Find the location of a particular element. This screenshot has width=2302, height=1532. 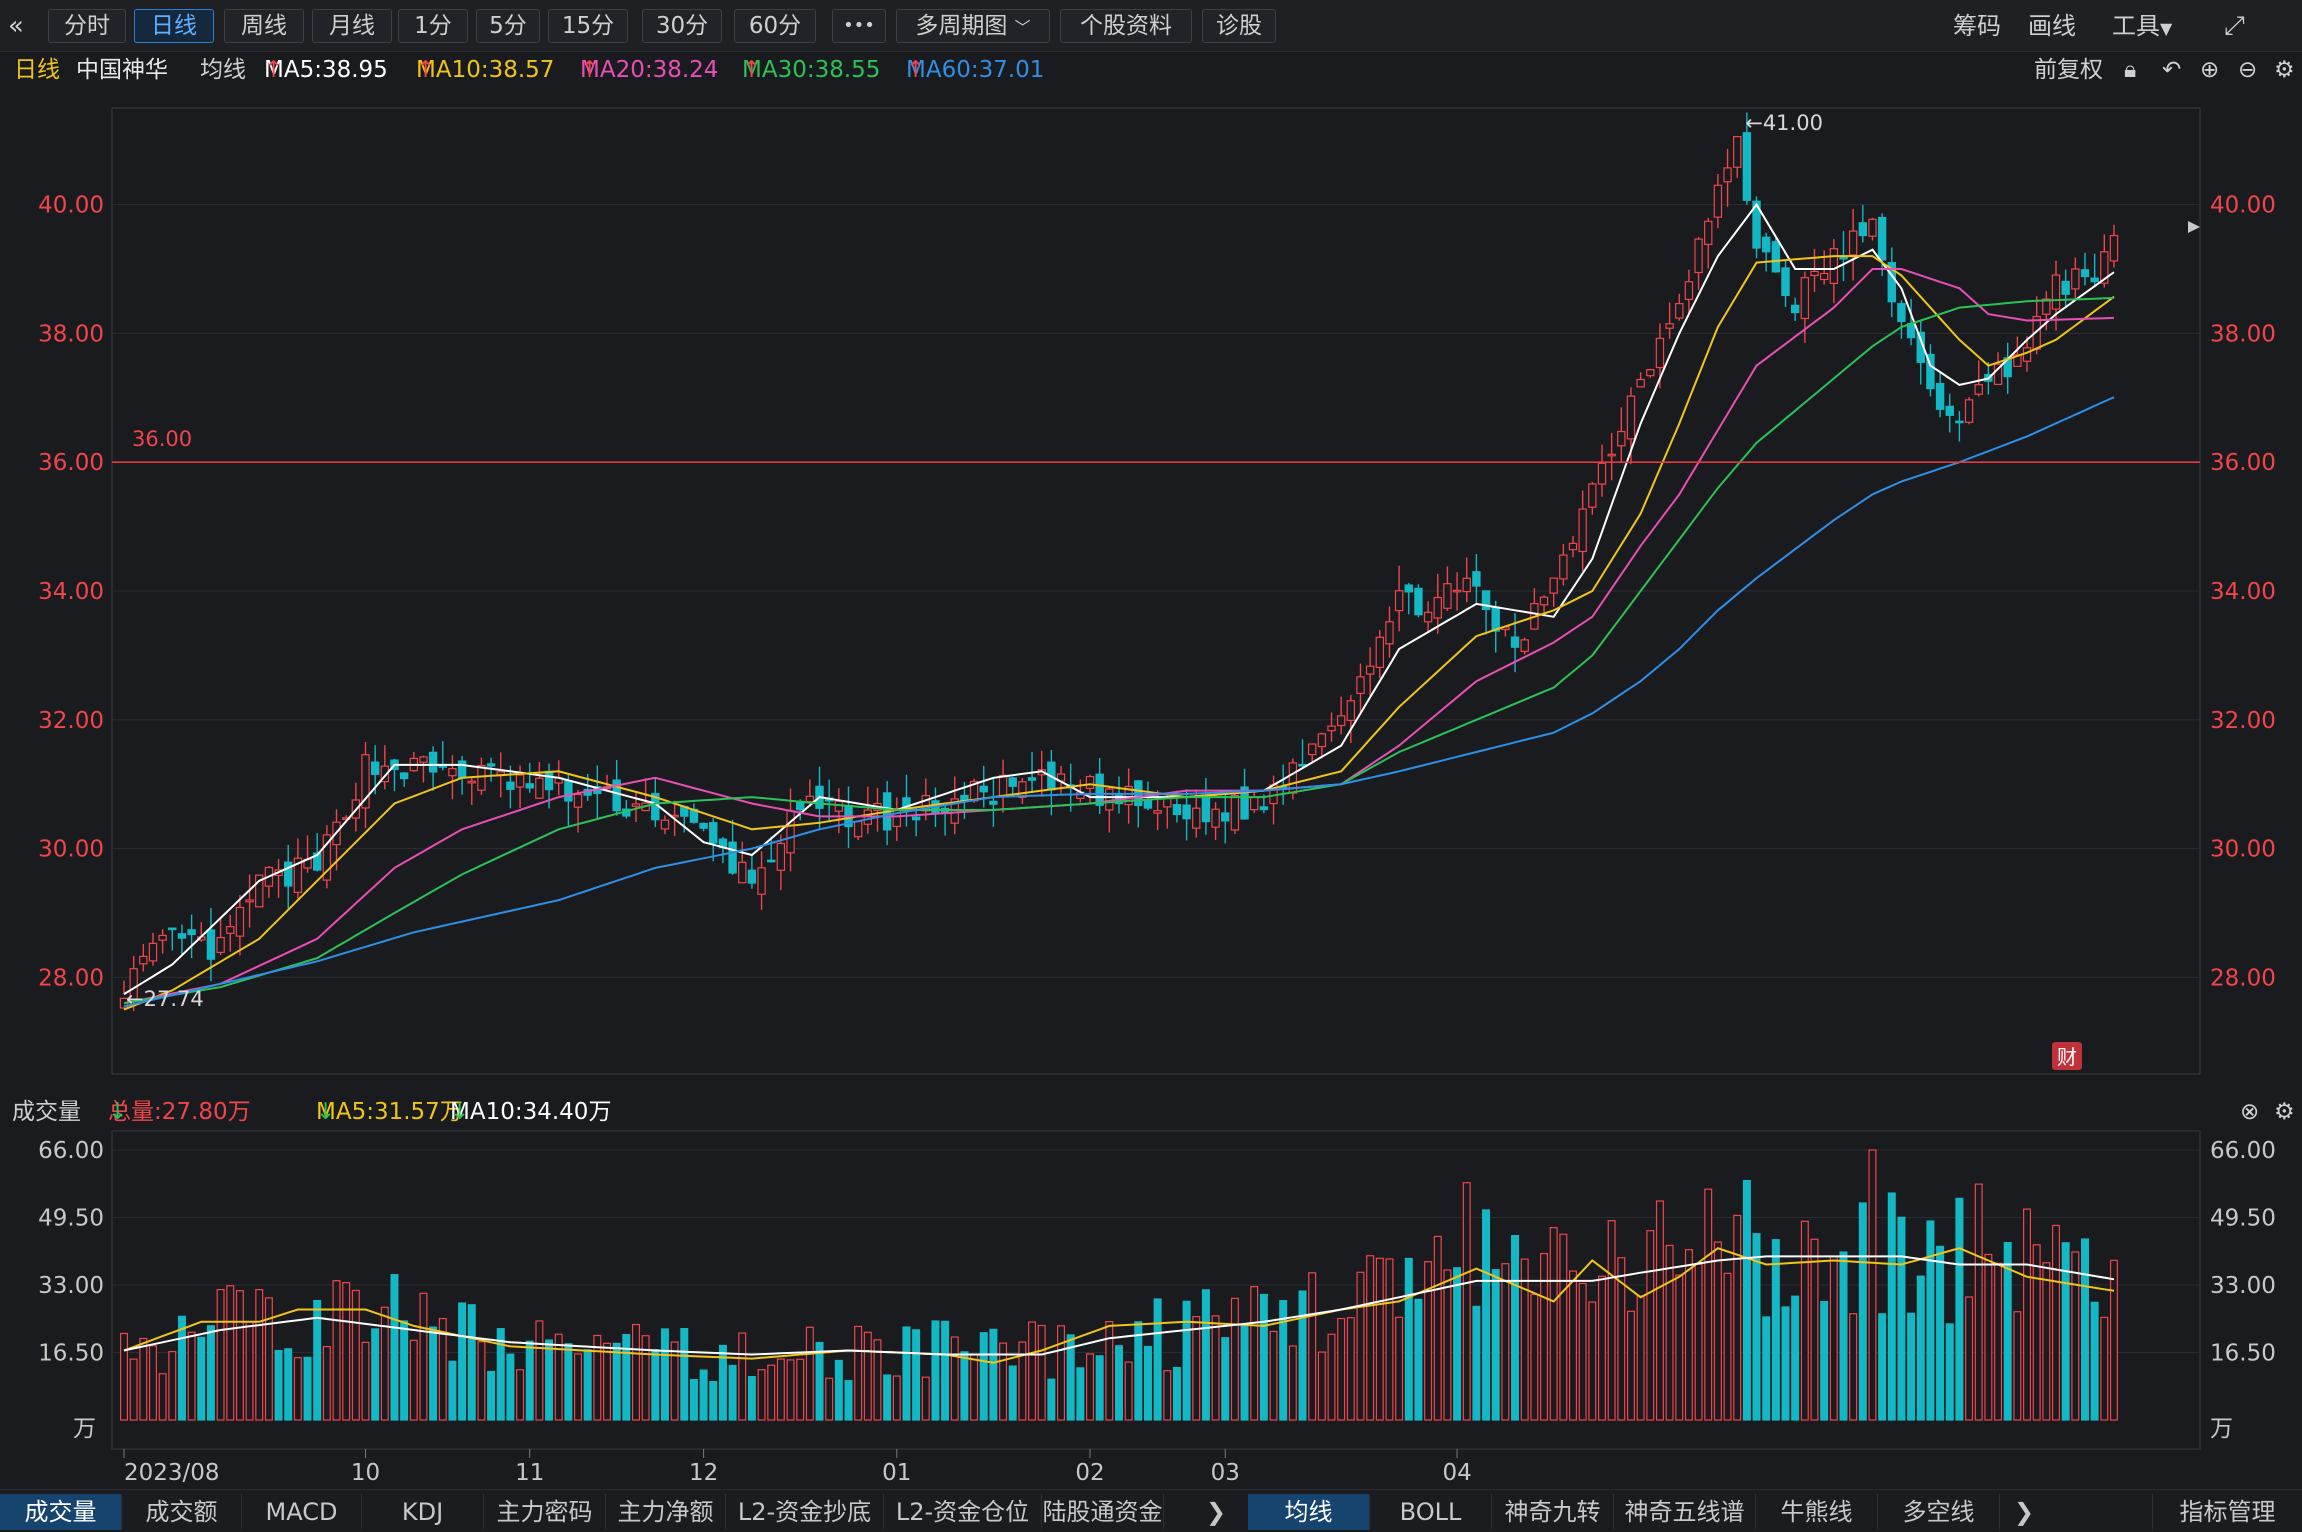

indicator-tab-4: 主力密码 is located at coordinates (545, 1512).